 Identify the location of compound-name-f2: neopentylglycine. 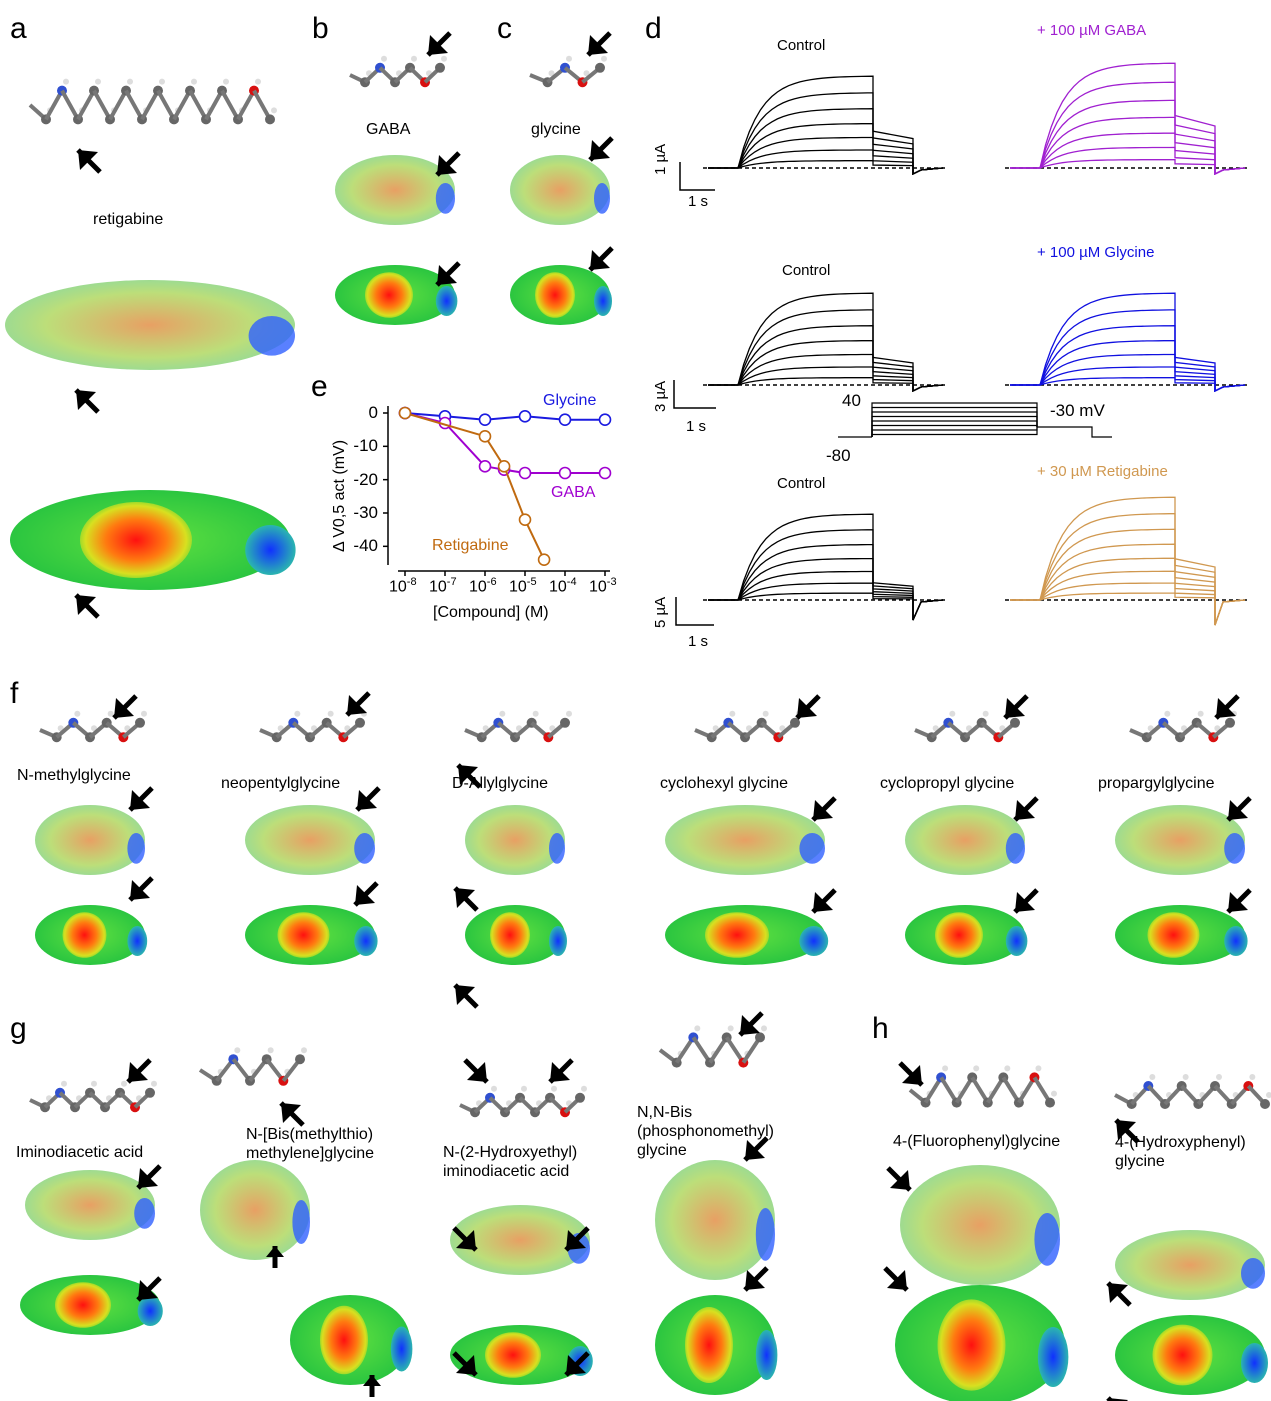
(281, 783).